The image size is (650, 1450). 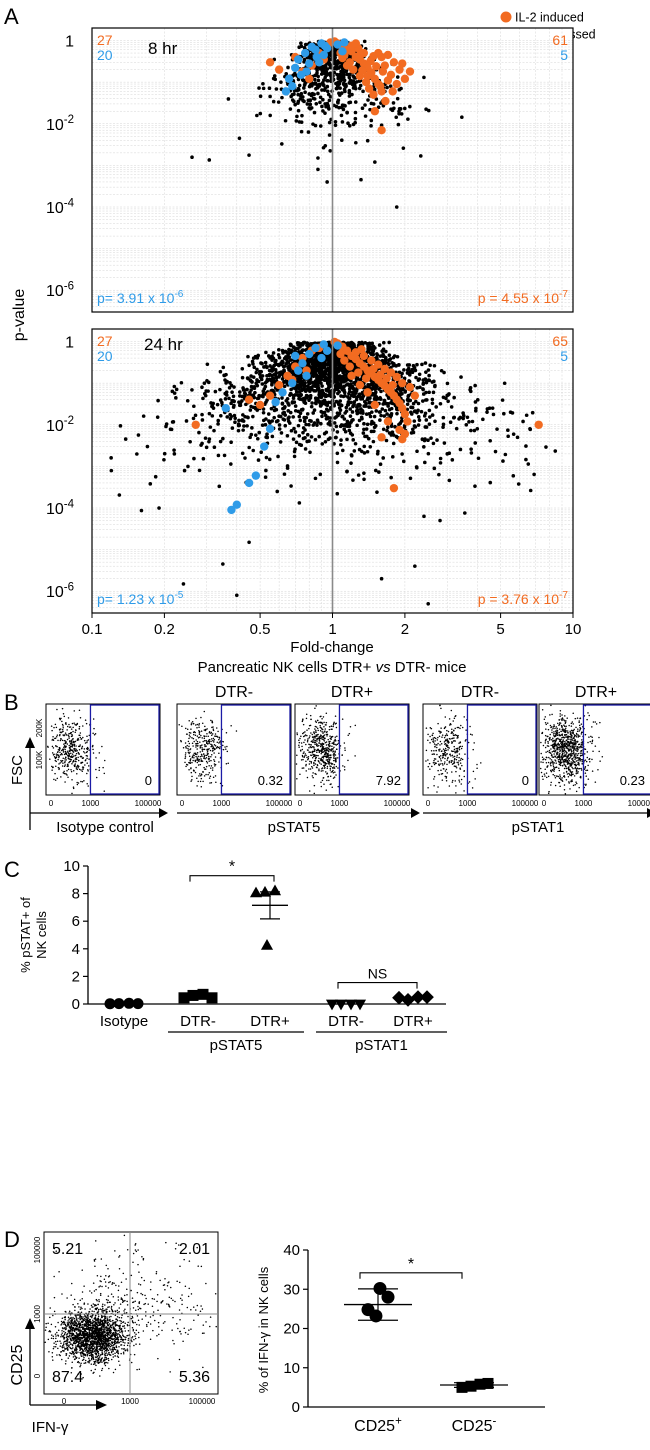 What do you see at coordinates (55, 426) in the screenshot?
I see `y-tick-label-base: 10` at bounding box center [55, 426].